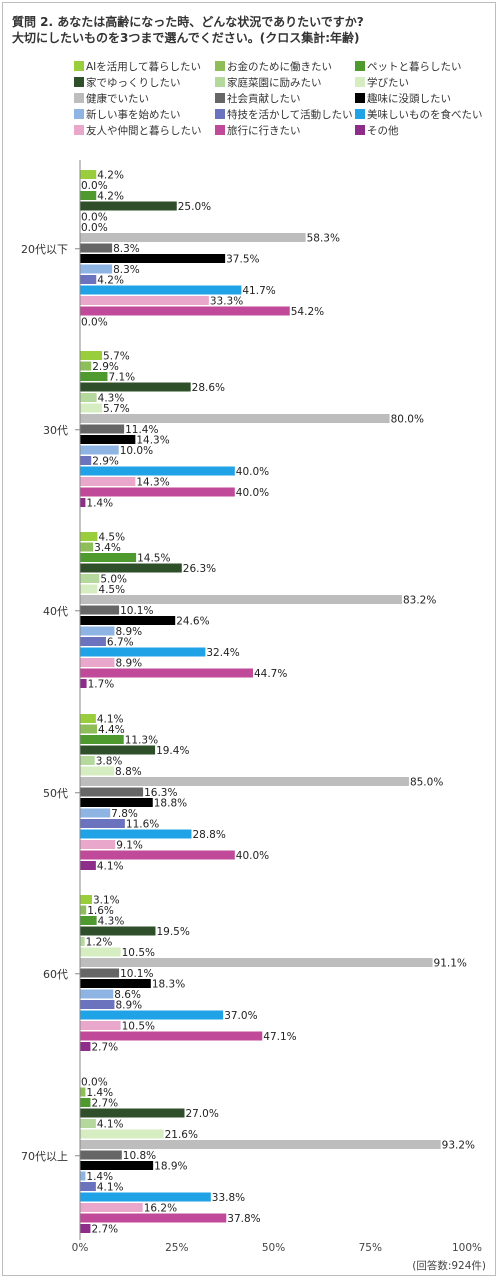  What do you see at coordinates (128, 632) in the screenshot?
I see `data-label: 8.9%` at bounding box center [128, 632].